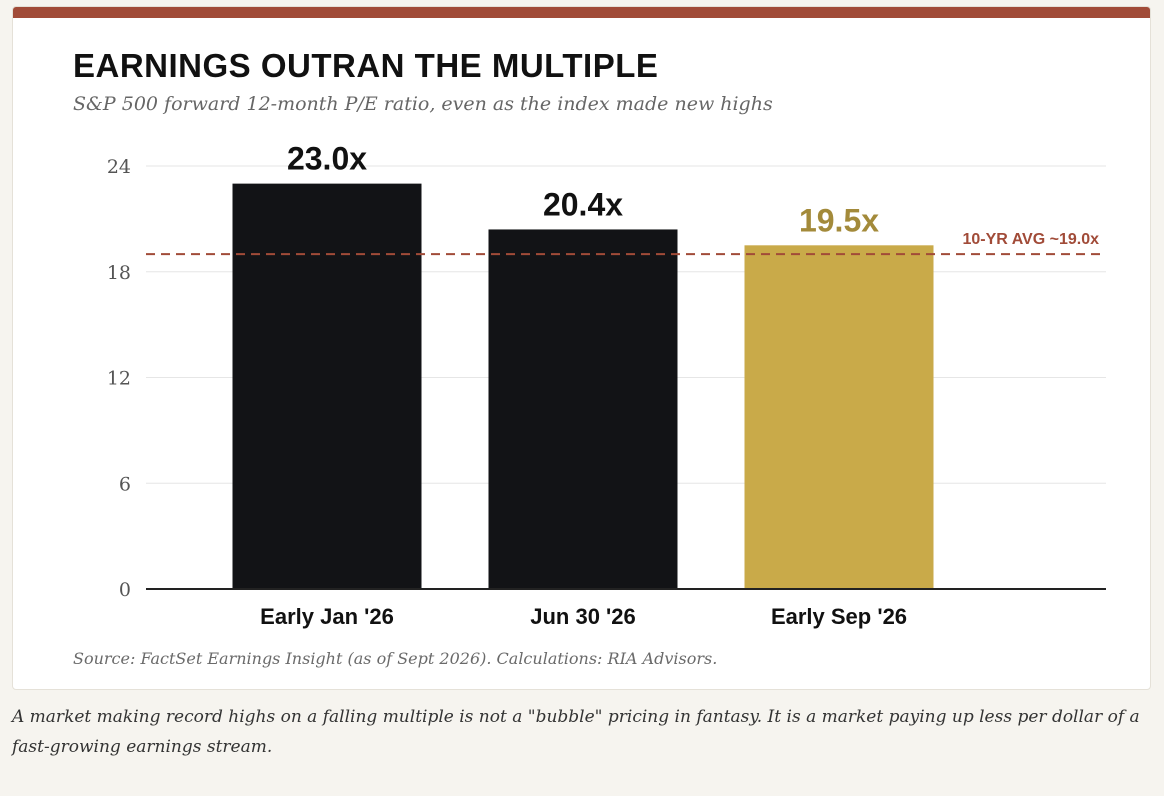 The height and width of the screenshot is (796, 1164). What do you see at coordinates (1030, 239) in the screenshot?
I see `reference-line-label: 10-YR AVG ~19.0x` at bounding box center [1030, 239].